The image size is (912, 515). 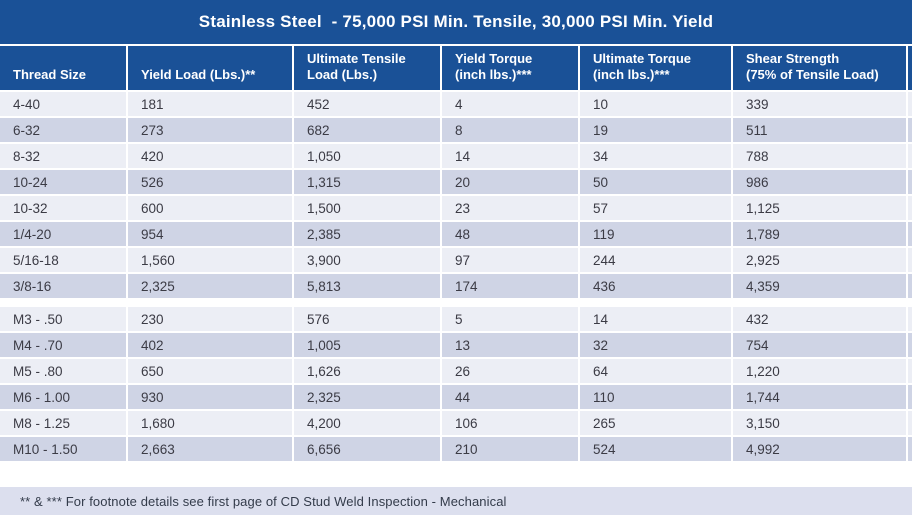 I want to click on thread-size-cell: 10-32, so click(x=63, y=208).